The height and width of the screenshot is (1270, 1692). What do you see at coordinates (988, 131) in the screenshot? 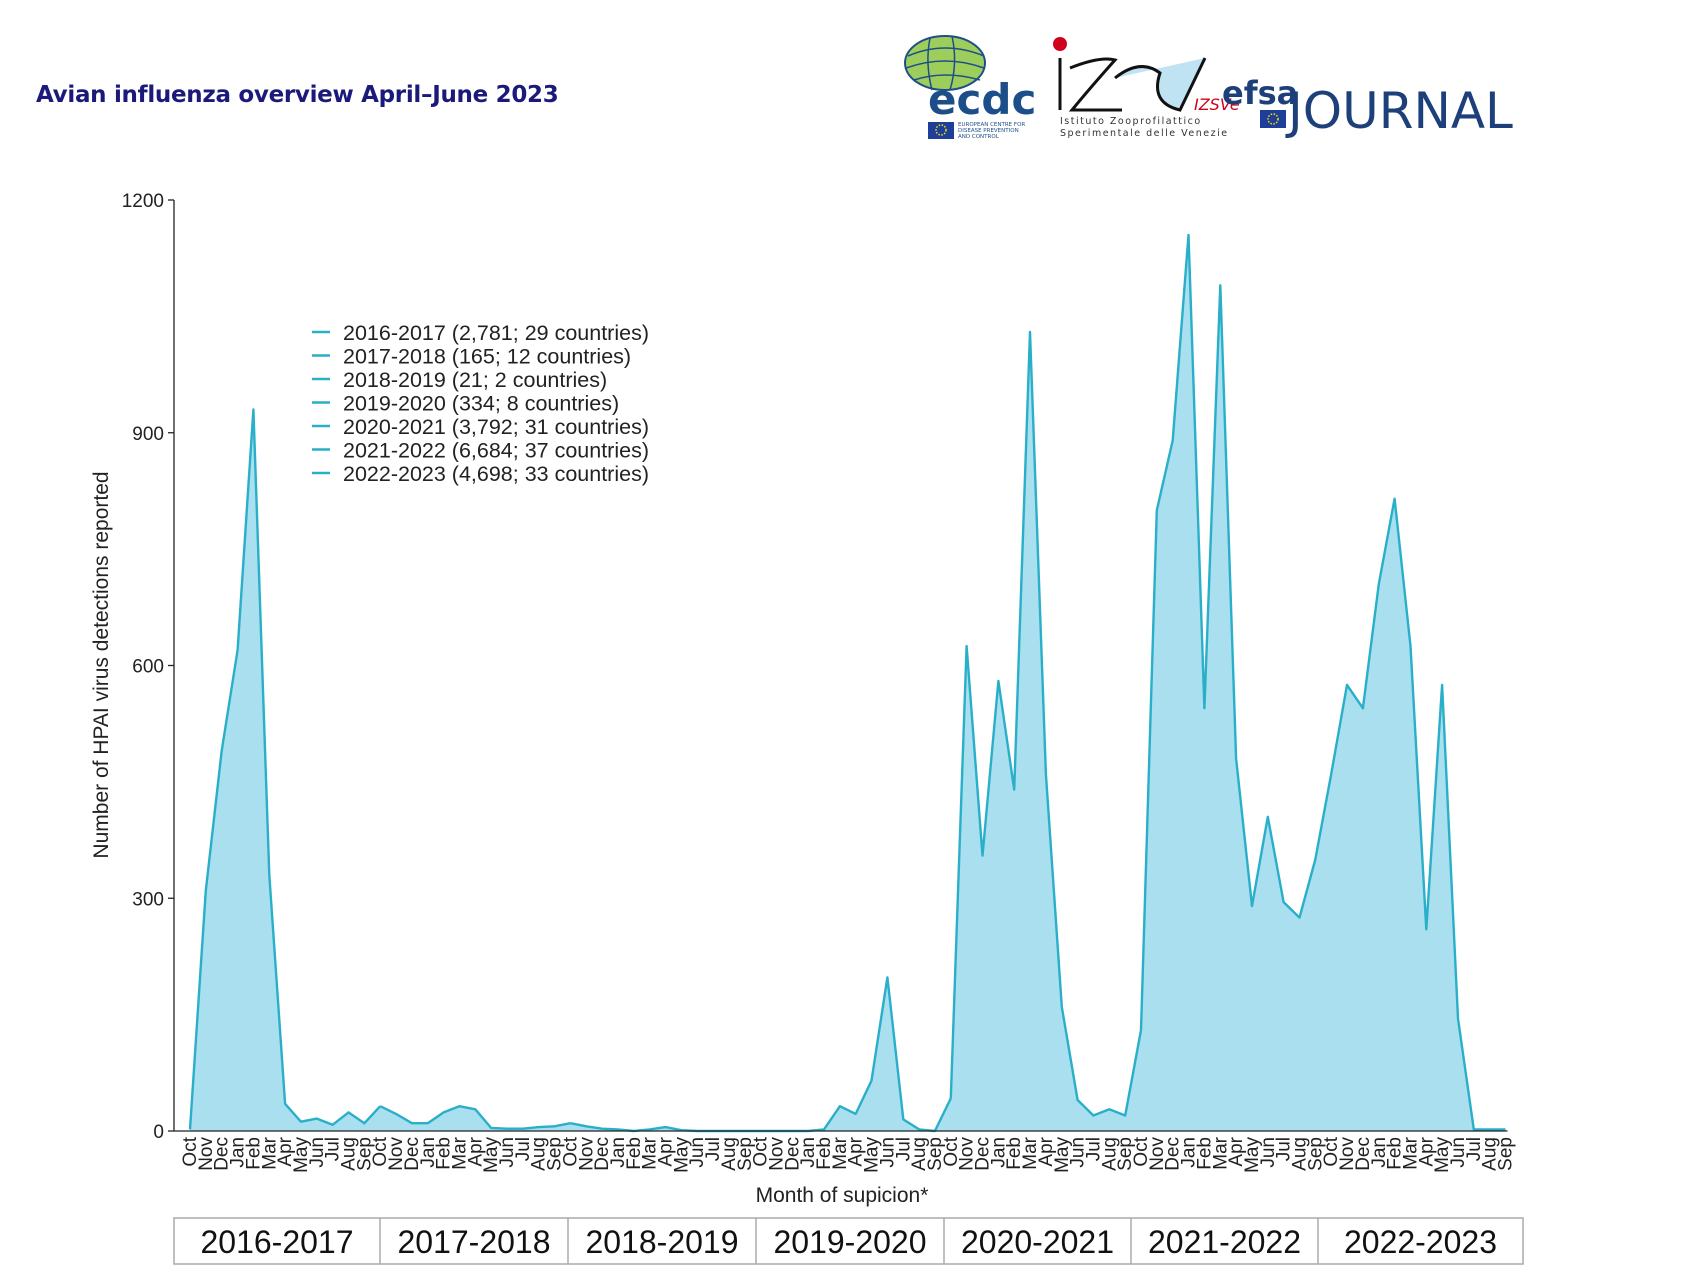
I see `ecdc-sub-2: DISEASE PREVENTION` at bounding box center [988, 131].